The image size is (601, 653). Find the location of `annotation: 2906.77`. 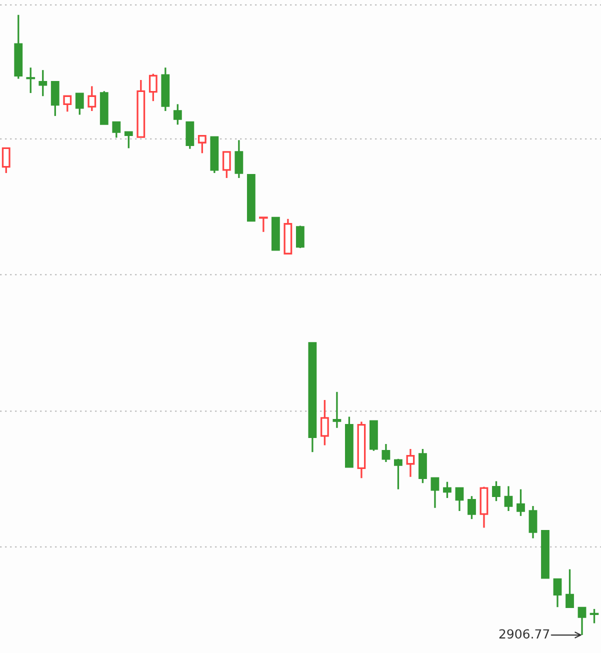

annotation: 2906.77 is located at coordinates (524, 634).